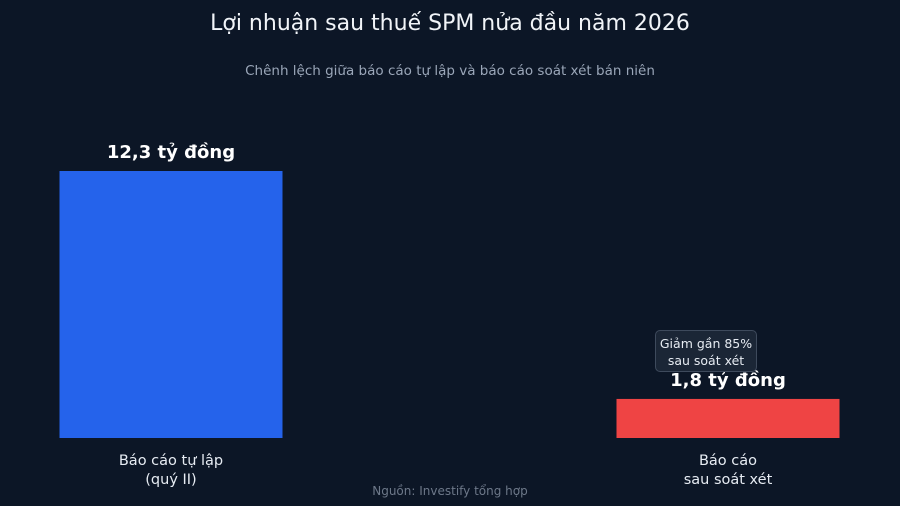 The height and width of the screenshot is (506, 900). What do you see at coordinates (171, 152) in the screenshot?
I see `value-label-1: 12,3 tỷ đồng` at bounding box center [171, 152].